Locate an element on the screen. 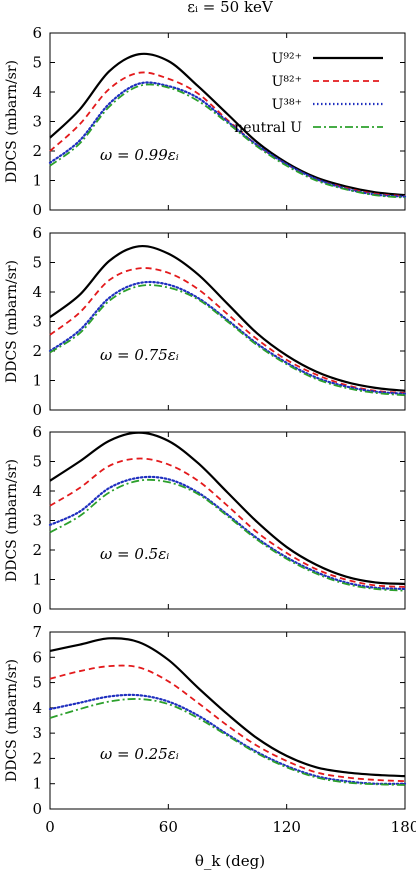 The width and height of the screenshot is (416, 873). x-tick-label: 0 is located at coordinates (50, 827).